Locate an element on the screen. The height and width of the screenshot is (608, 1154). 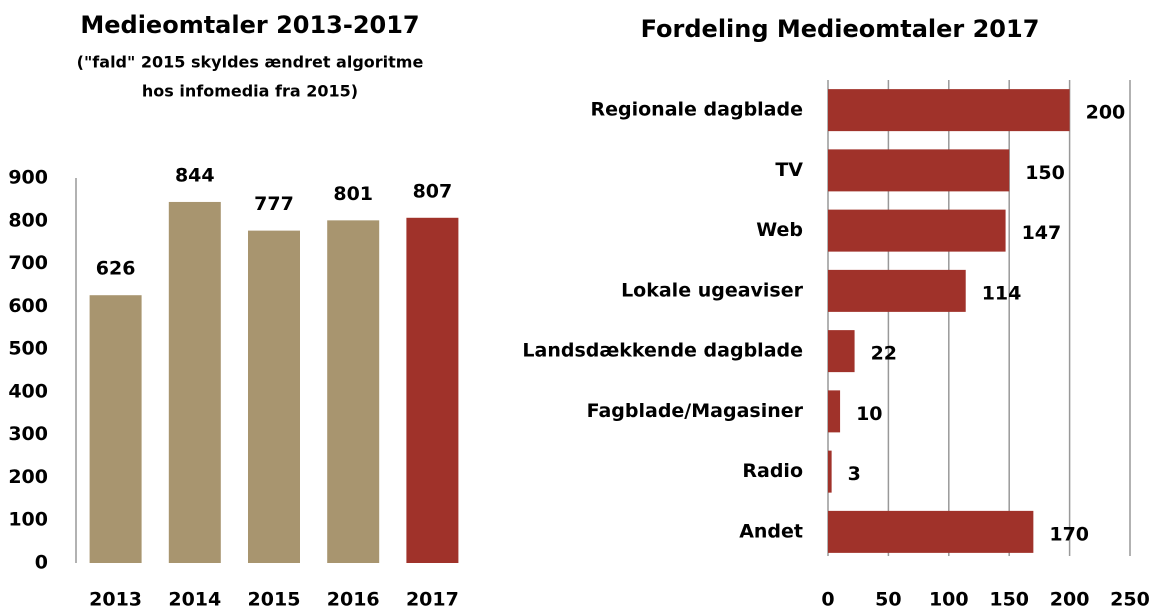
data-label: 626 is located at coordinates (116, 269).